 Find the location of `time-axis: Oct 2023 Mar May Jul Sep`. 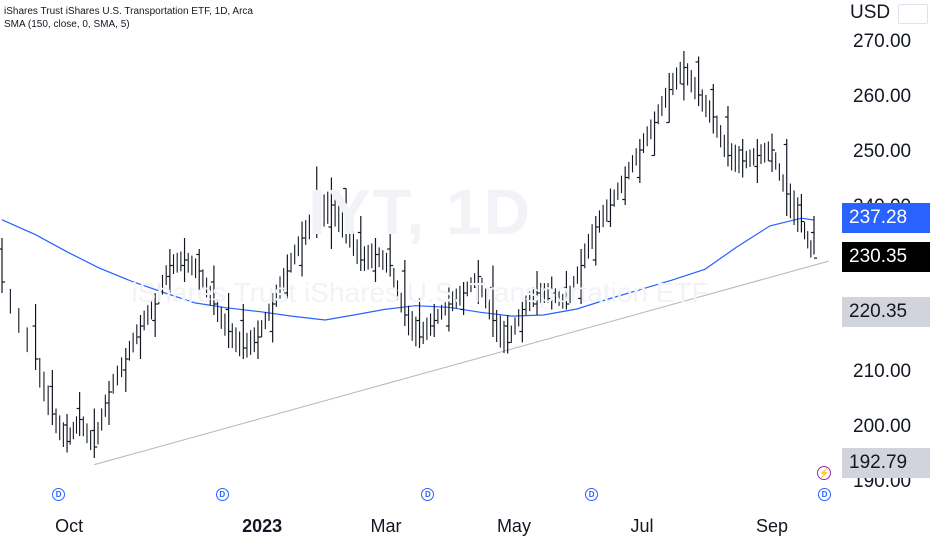

time-axis: Oct 2023 Mar May Jul Sep is located at coordinates (421, 526).